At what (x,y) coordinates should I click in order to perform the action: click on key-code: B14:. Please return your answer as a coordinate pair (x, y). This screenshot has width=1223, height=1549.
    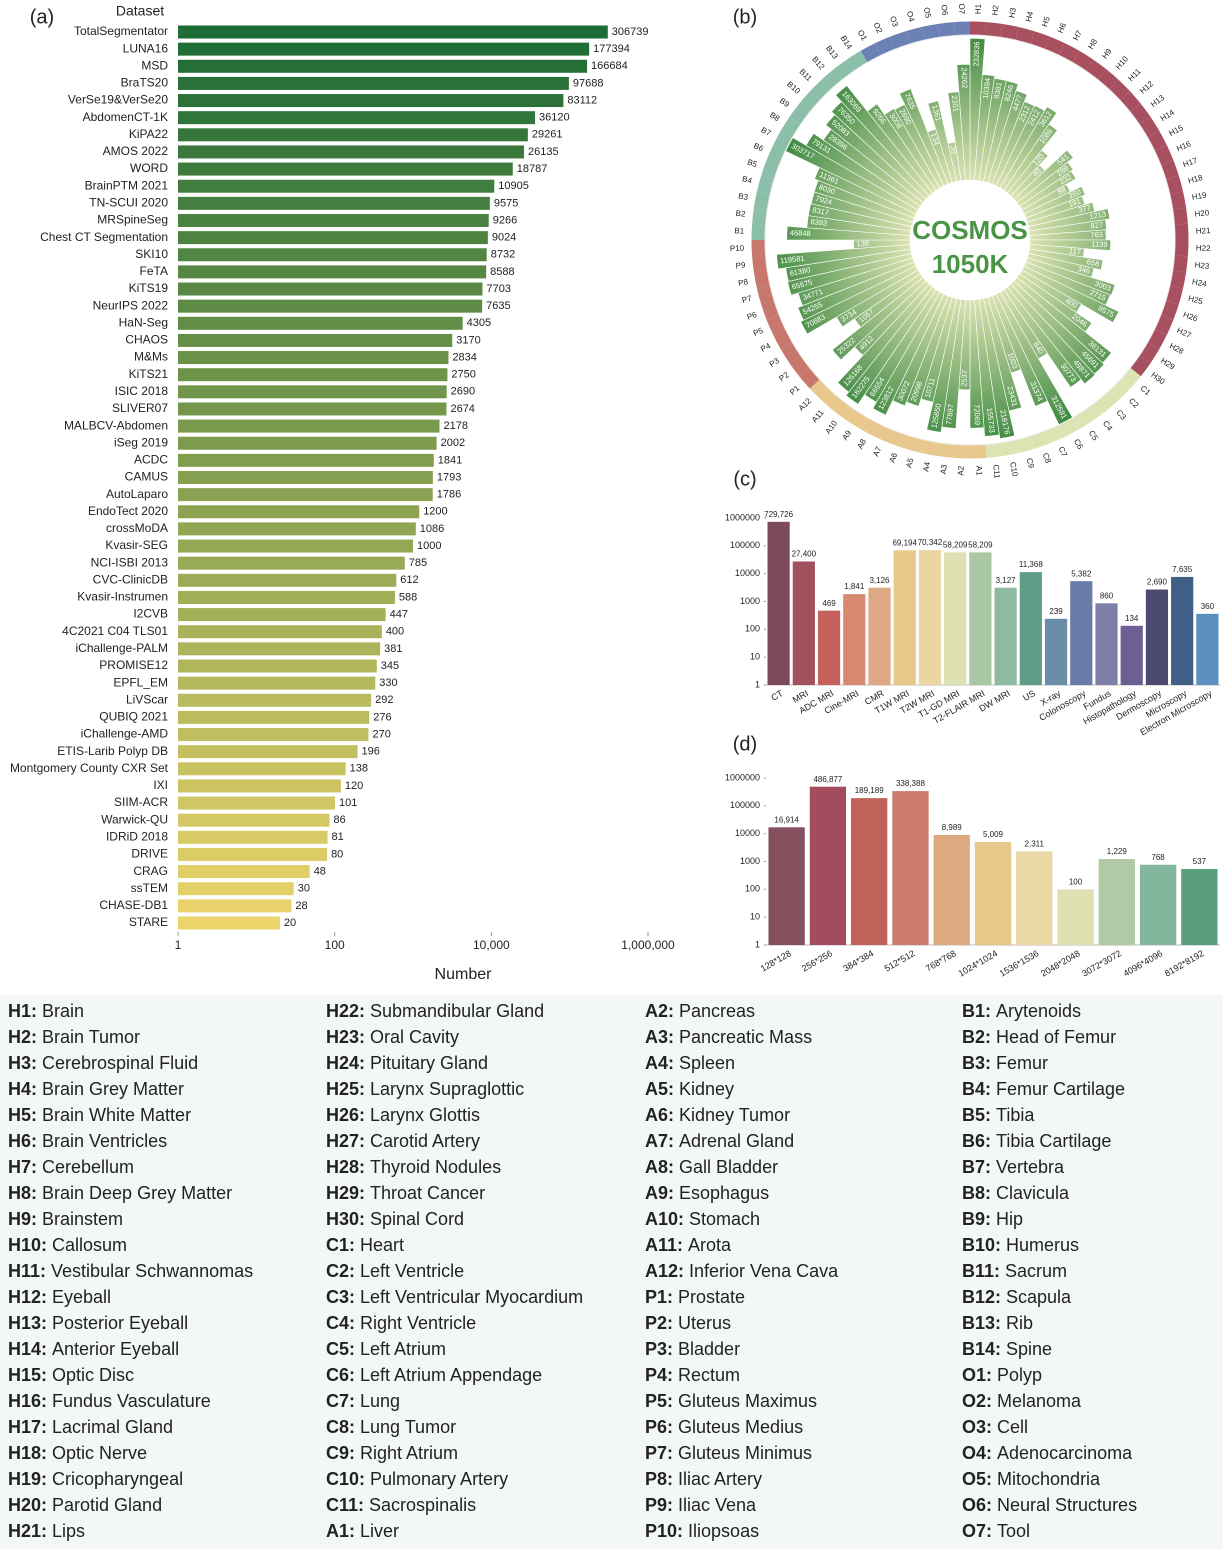
    Looking at the image, I should click on (981, 1349).